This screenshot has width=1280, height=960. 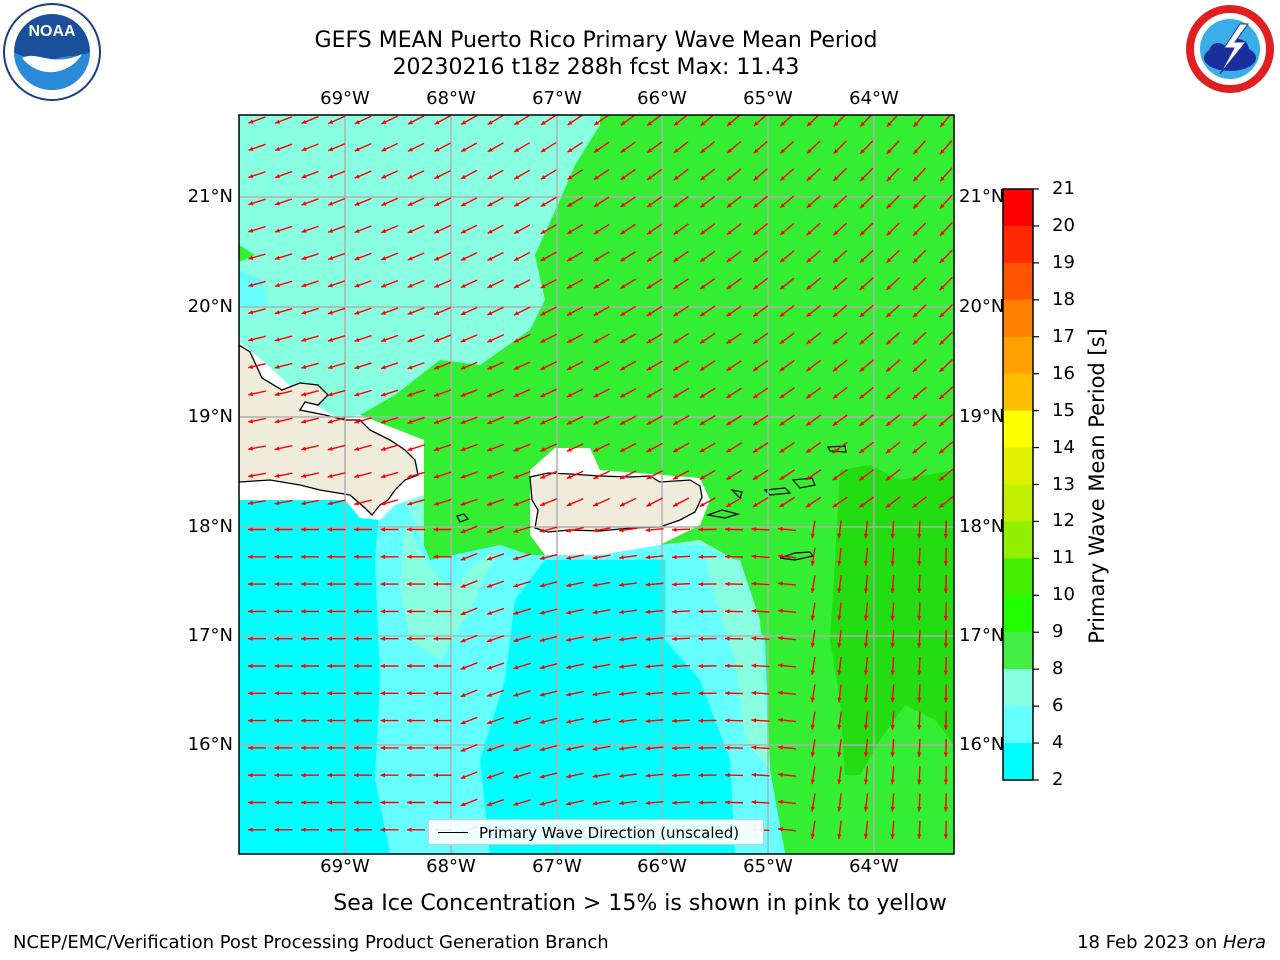 I want to click on axis-tick-label: 66°W, so click(x=662, y=866).